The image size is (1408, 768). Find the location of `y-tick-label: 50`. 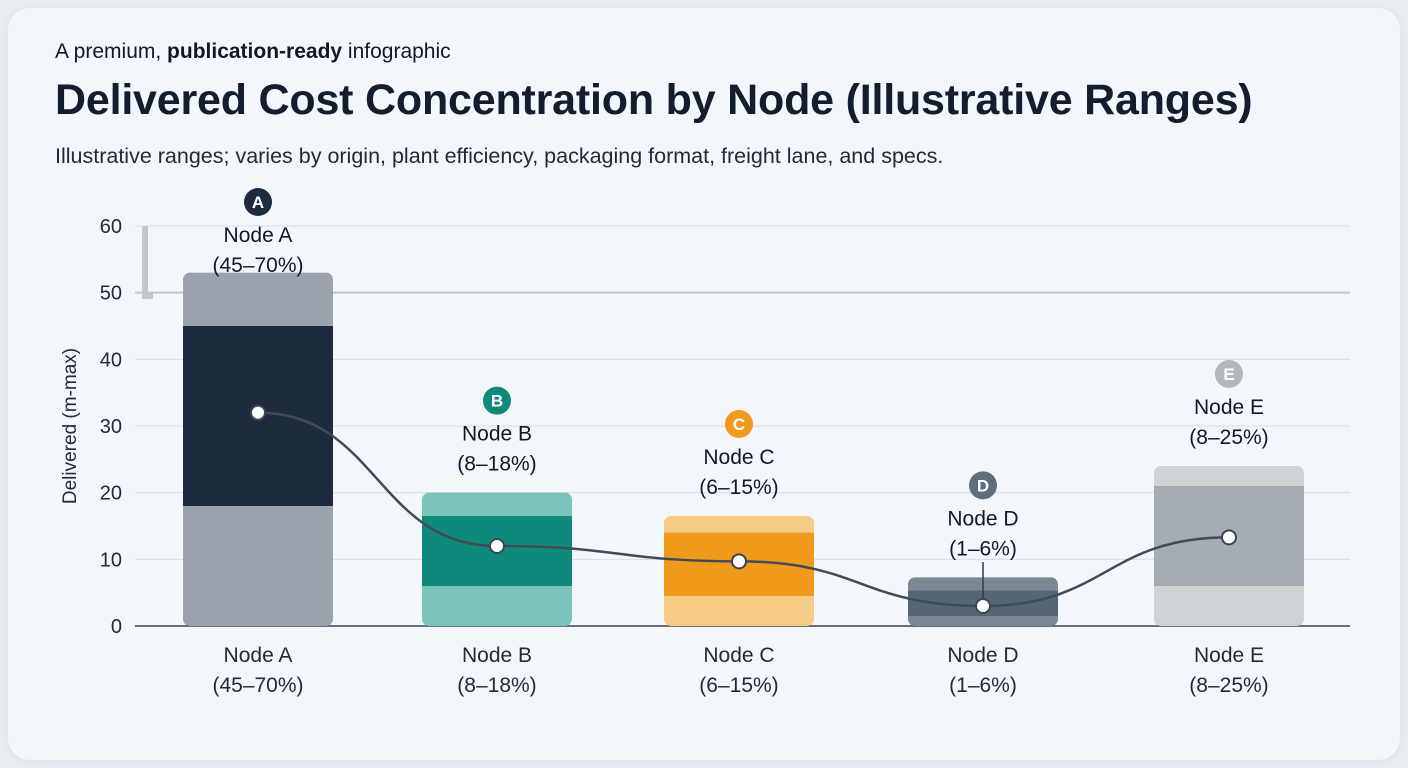

y-tick-label: 50 is located at coordinates (111, 294).